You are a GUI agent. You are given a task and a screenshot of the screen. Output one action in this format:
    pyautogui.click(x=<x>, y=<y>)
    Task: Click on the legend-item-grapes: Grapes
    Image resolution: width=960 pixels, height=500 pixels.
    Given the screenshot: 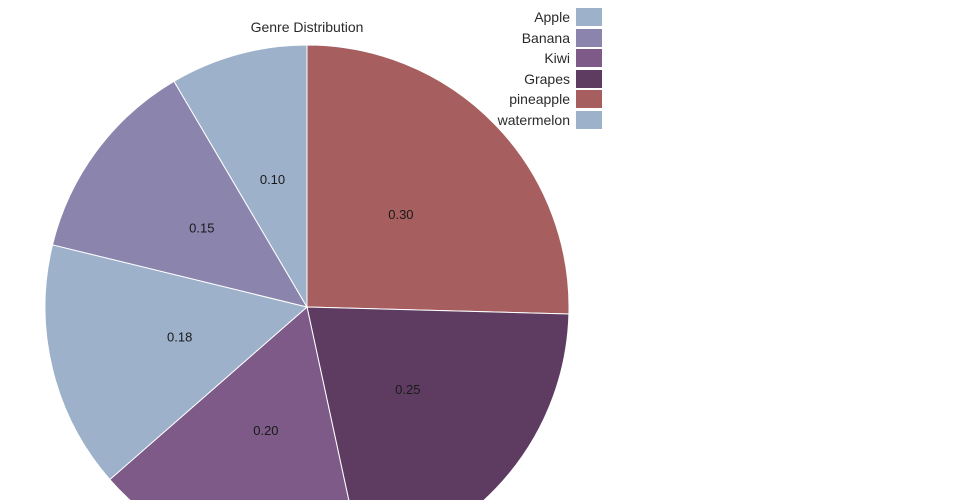 What is the action you would take?
    pyautogui.click(x=550, y=79)
    